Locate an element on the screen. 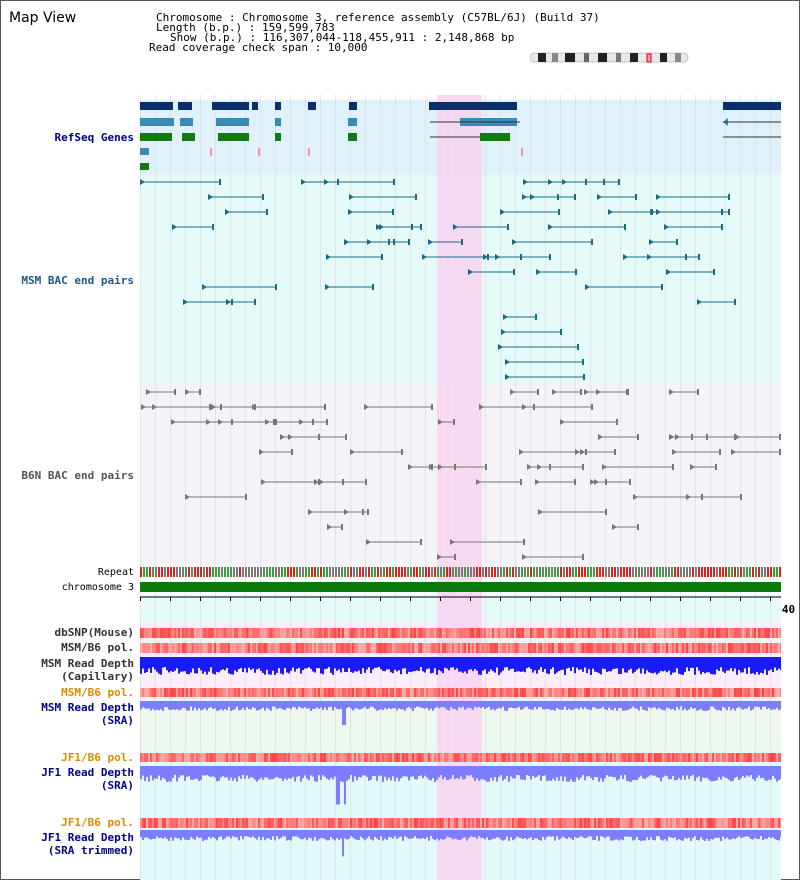 The height and width of the screenshot is (880, 800). msm-read-depth-sra-label: MSM Read Depth (SRA) is located at coordinates (87, 714).